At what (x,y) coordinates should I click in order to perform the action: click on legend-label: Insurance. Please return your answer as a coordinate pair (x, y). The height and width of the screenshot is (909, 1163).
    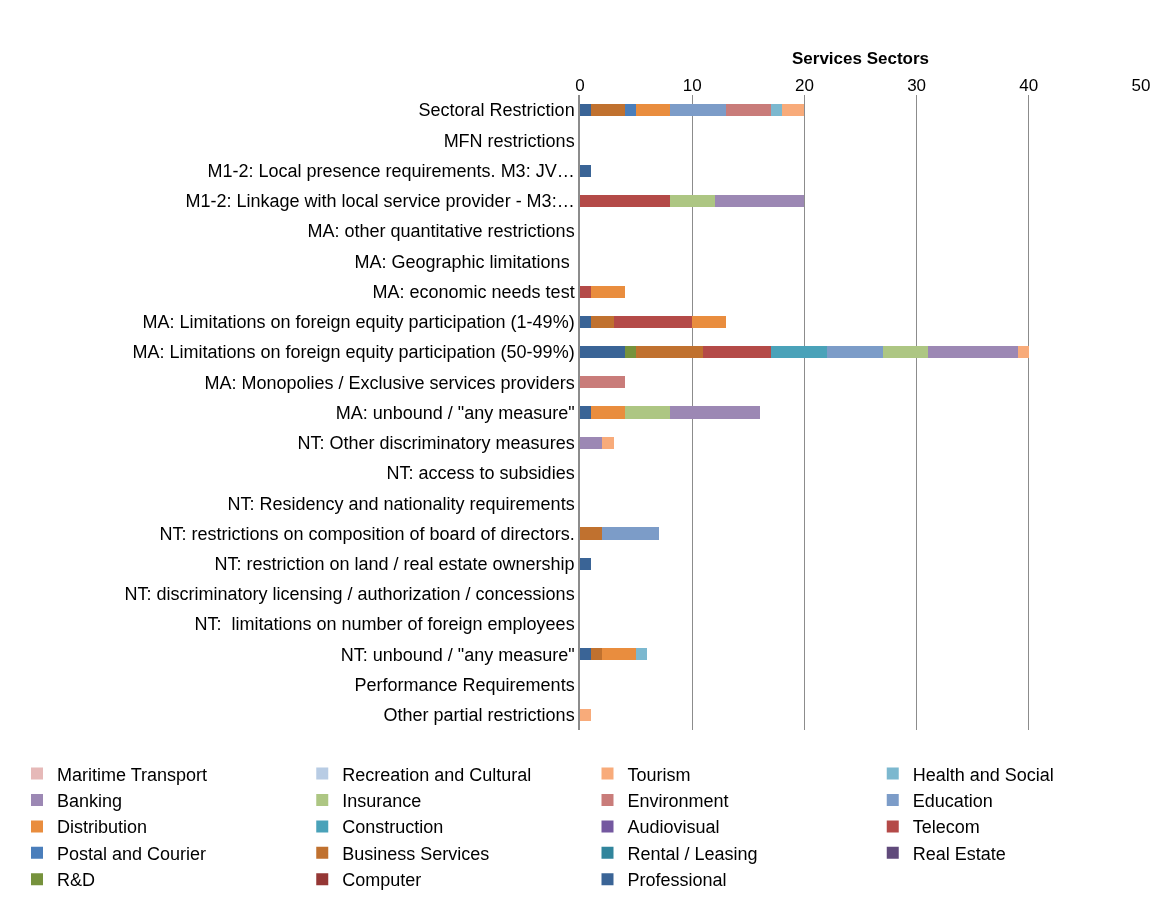
    Looking at the image, I should click on (382, 801).